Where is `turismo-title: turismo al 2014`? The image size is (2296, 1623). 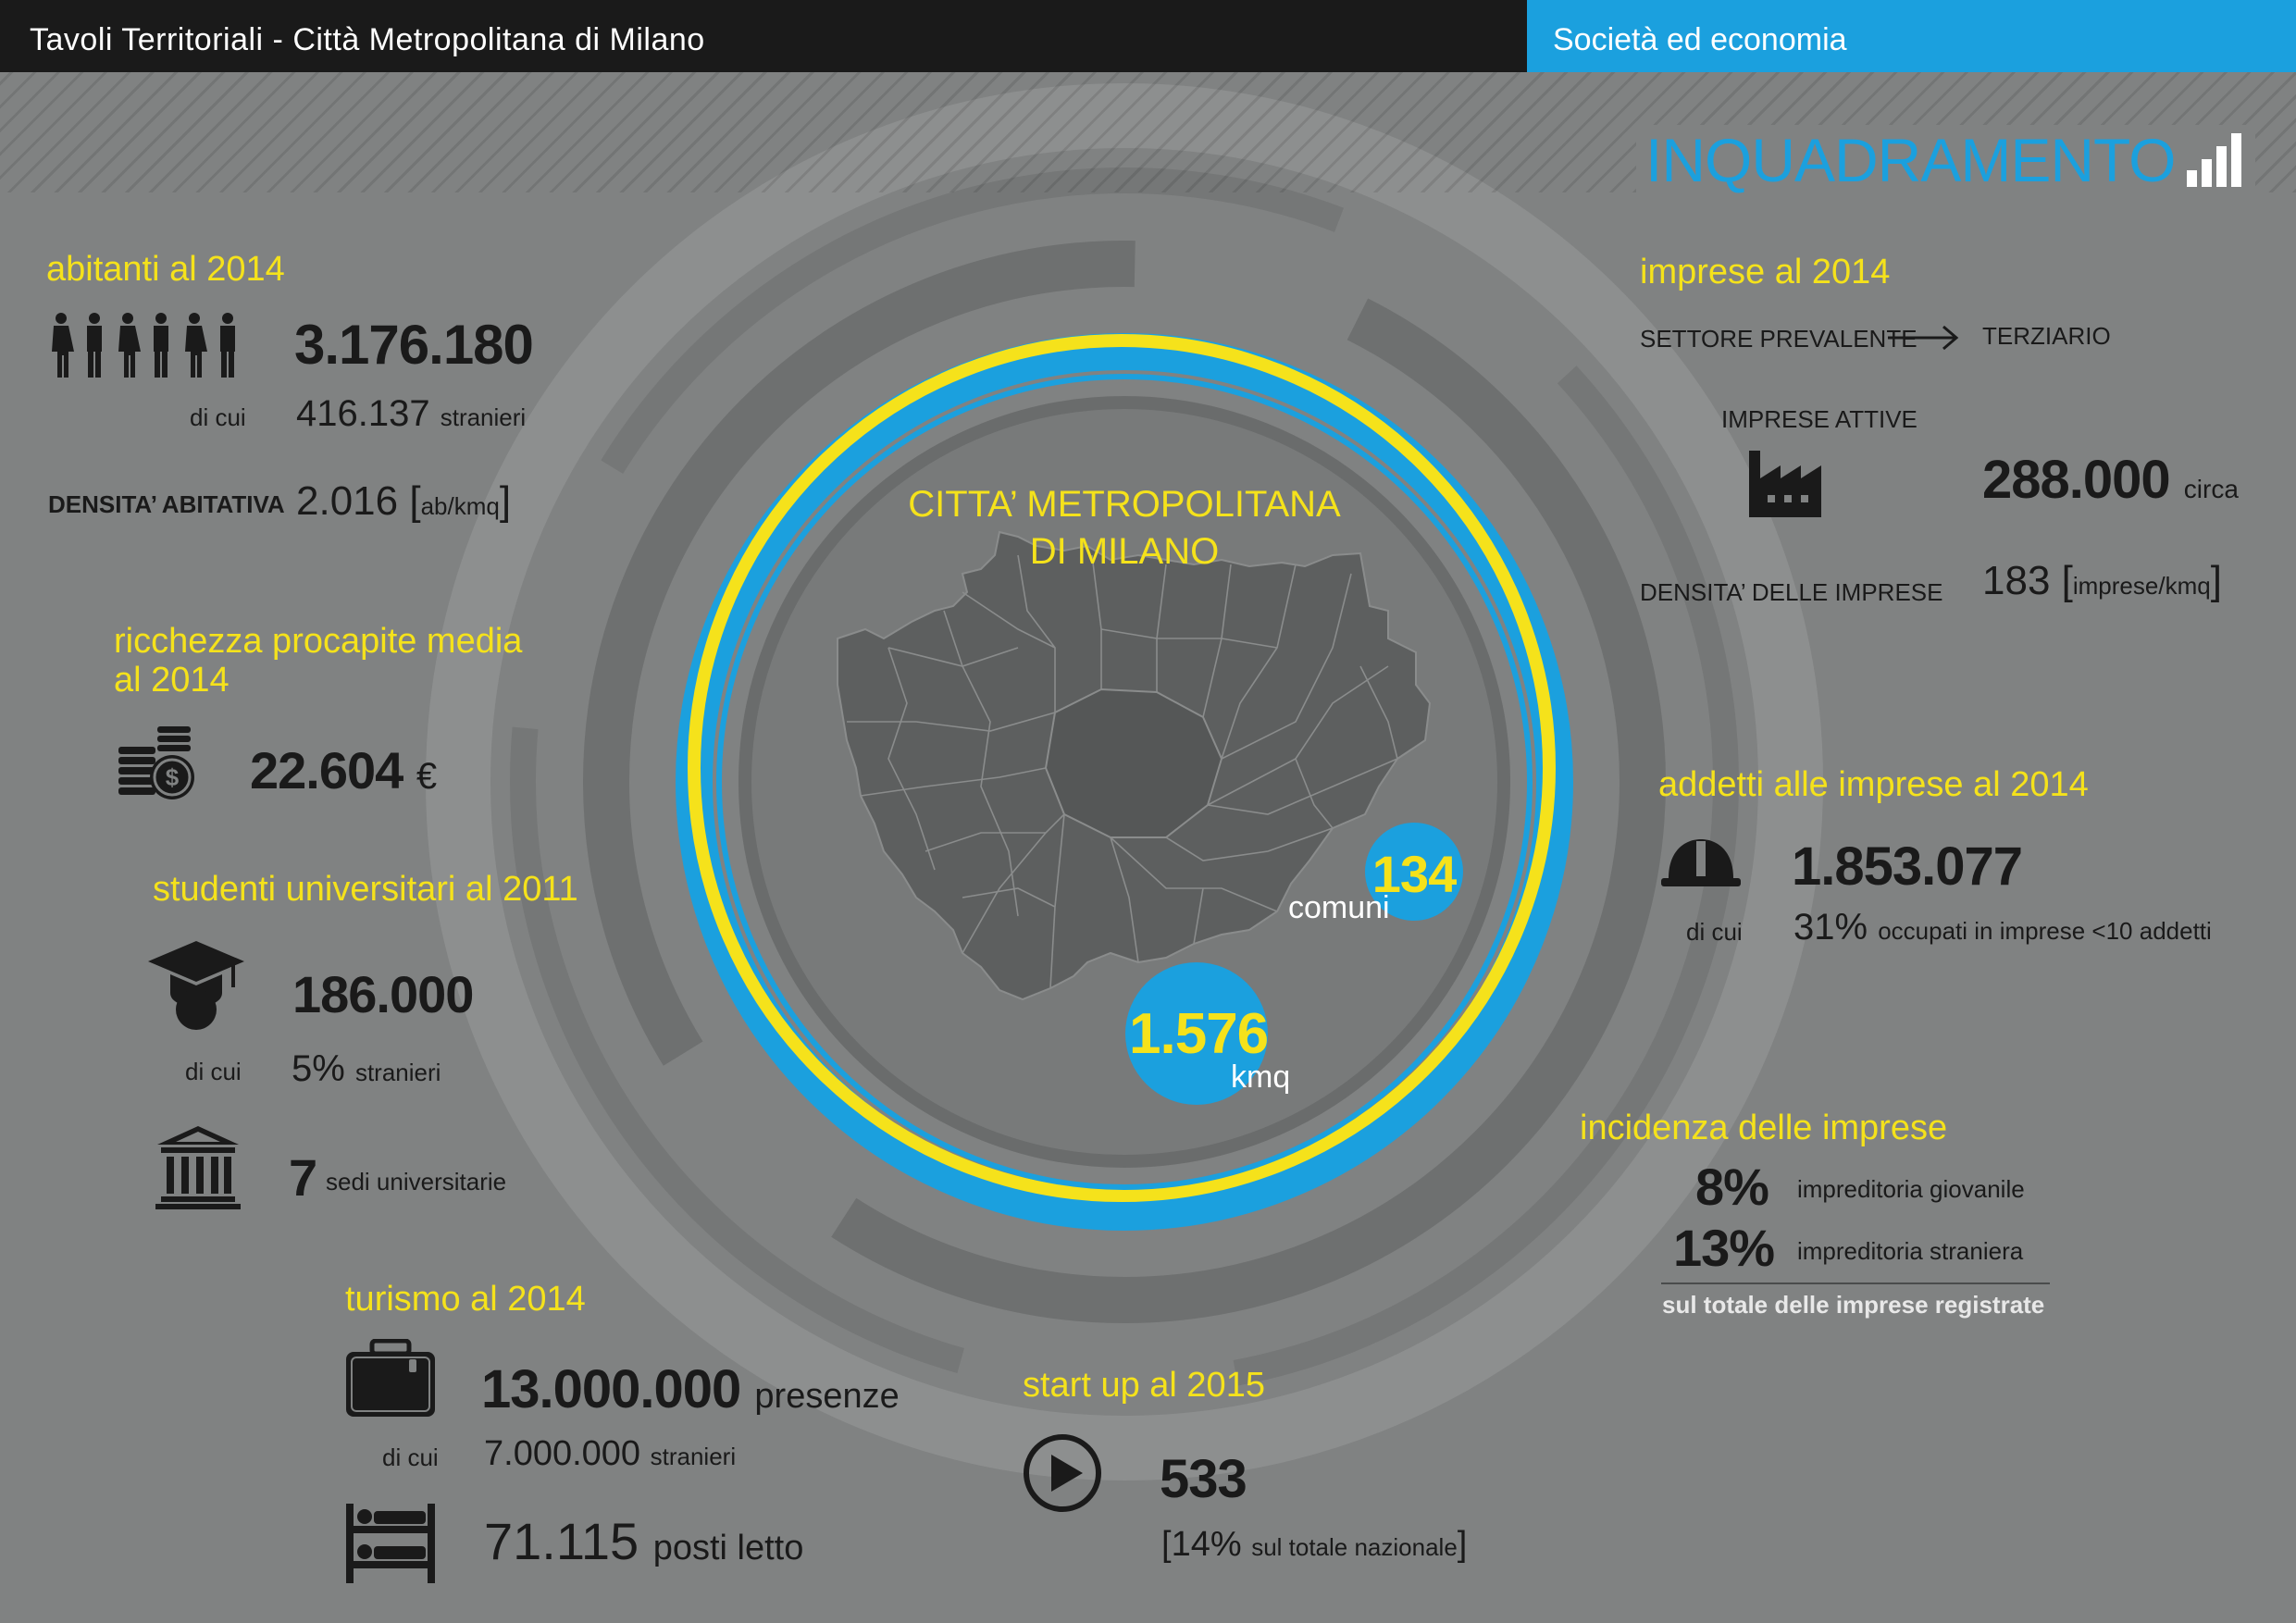 turismo-title: turismo al 2014 is located at coordinates (466, 1299).